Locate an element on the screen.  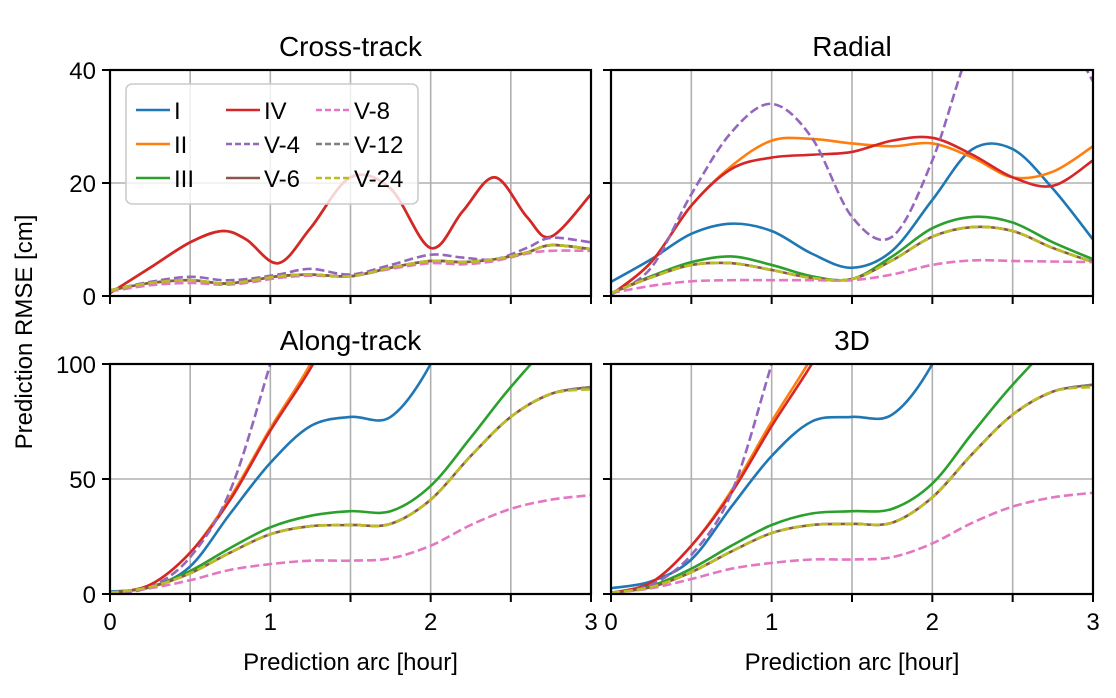
legend-entry-v-24: V-24 is located at coordinates (359, 179).